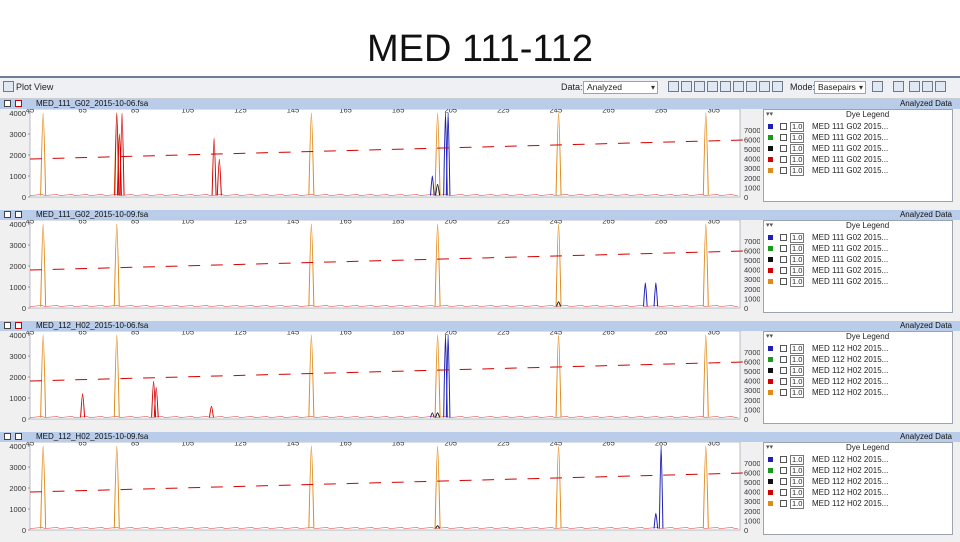 The width and height of the screenshot is (960, 542). I want to click on data-select: Analyzed ▾, so click(620, 87).